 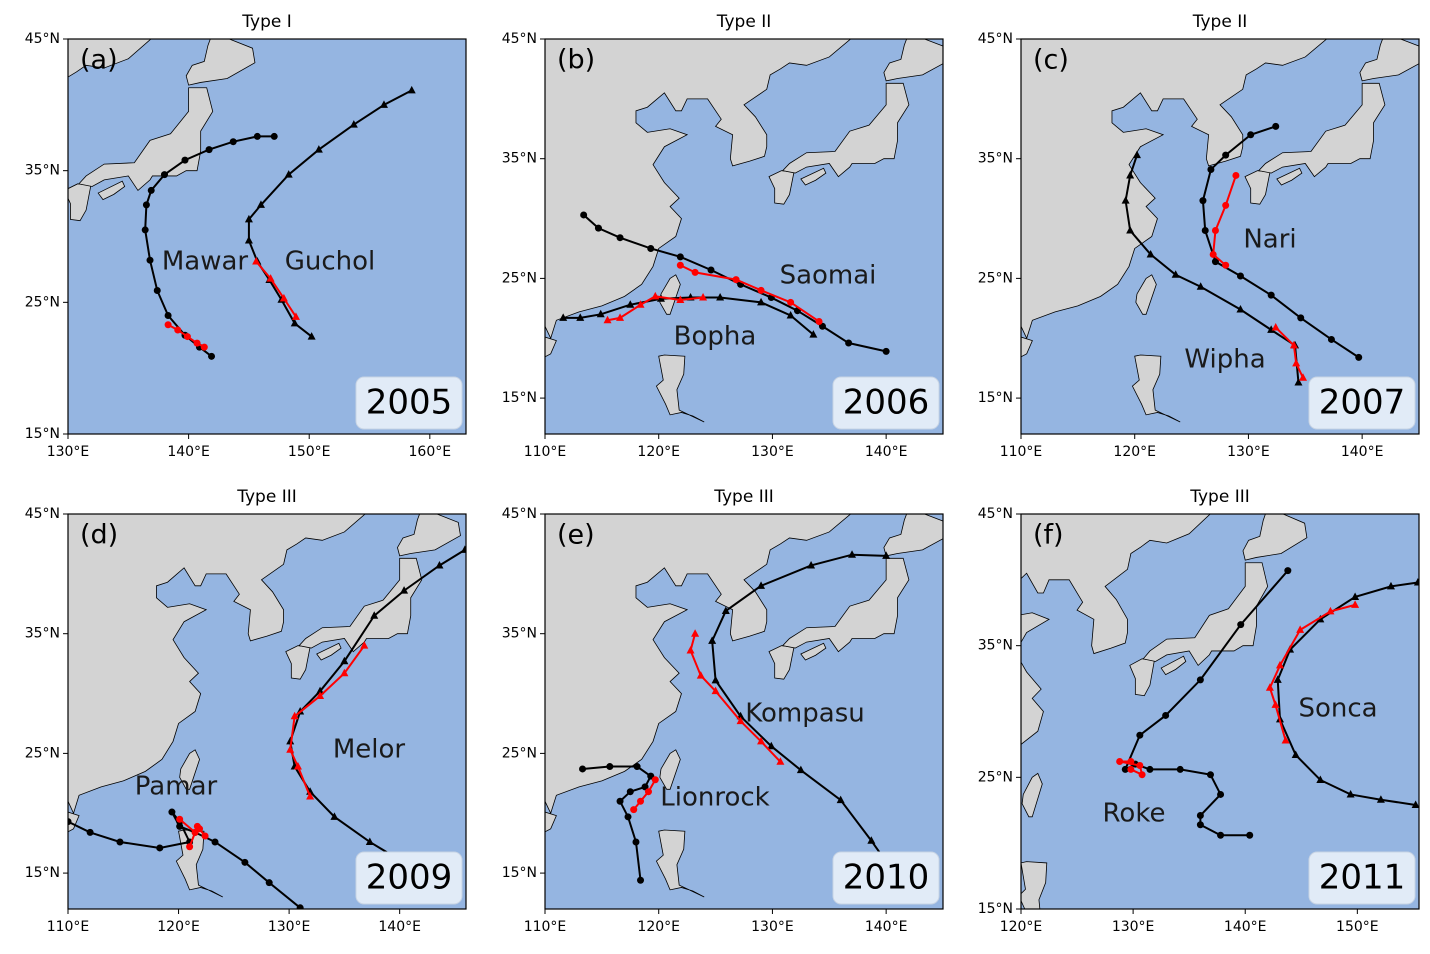 What do you see at coordinates (266, 22) in the screenshot?
I see `panel-title: Type I` at bounding box center [266, 22].